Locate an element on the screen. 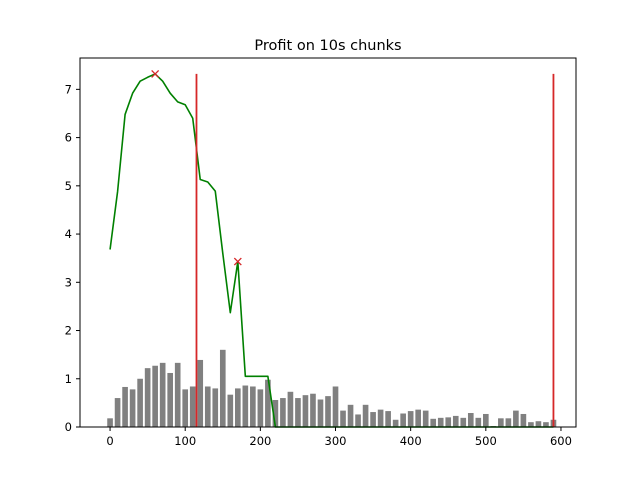 The width and height of the screenshot is (640, 480). chart-title: Profit on 10s chunks is located at coordinates (327, 46).